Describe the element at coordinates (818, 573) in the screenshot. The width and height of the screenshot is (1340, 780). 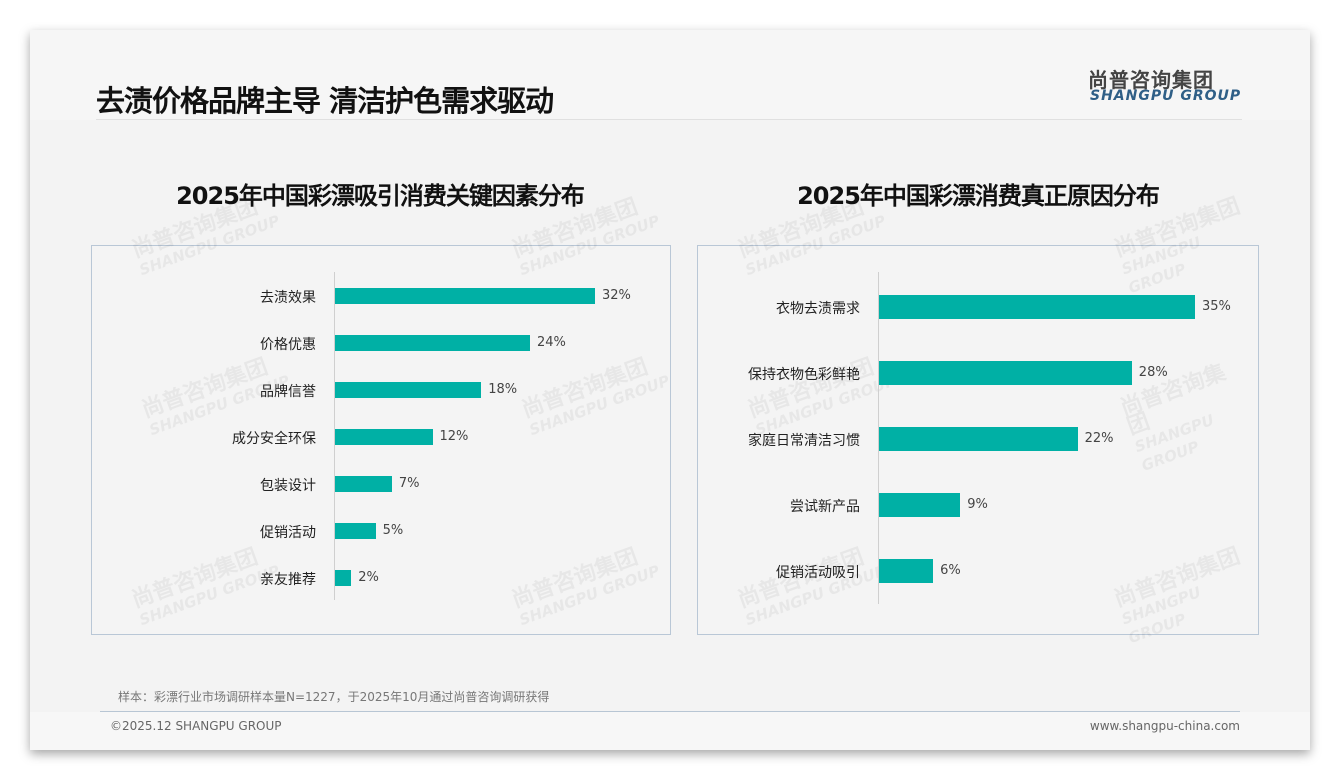
I see `category-label: 促销活动吸引` at that location.